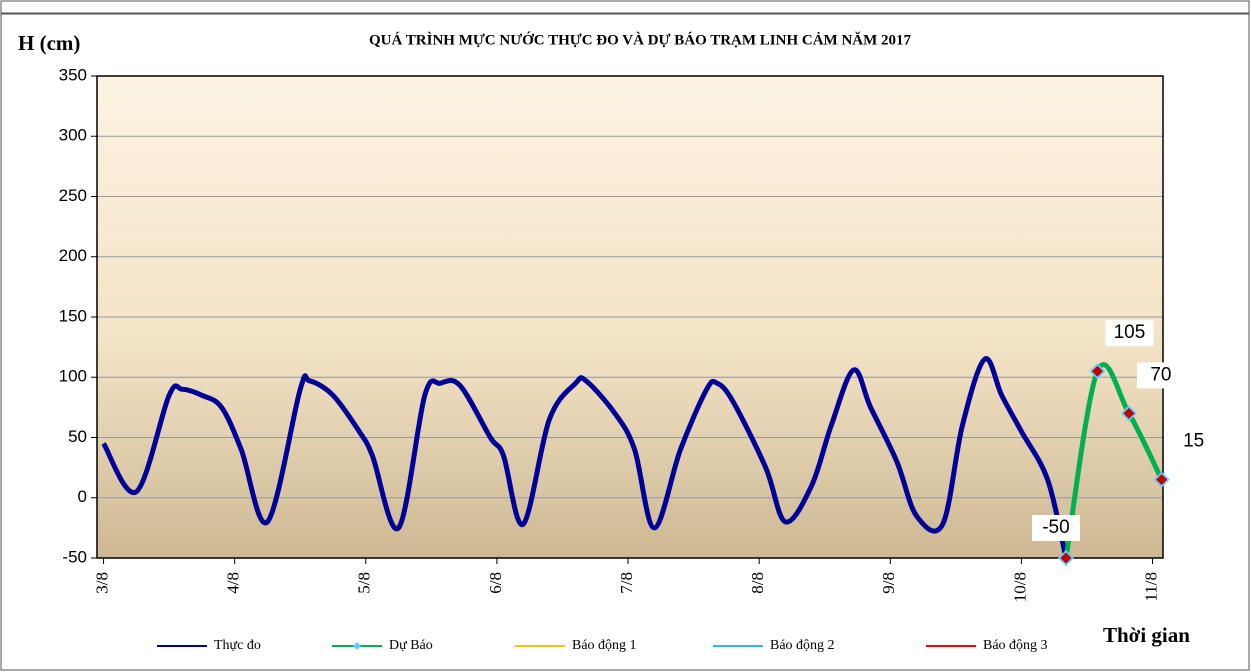 This screenshot has height=672, width=1251. I want to click on y-tick-label: 250, so click(73, 195).